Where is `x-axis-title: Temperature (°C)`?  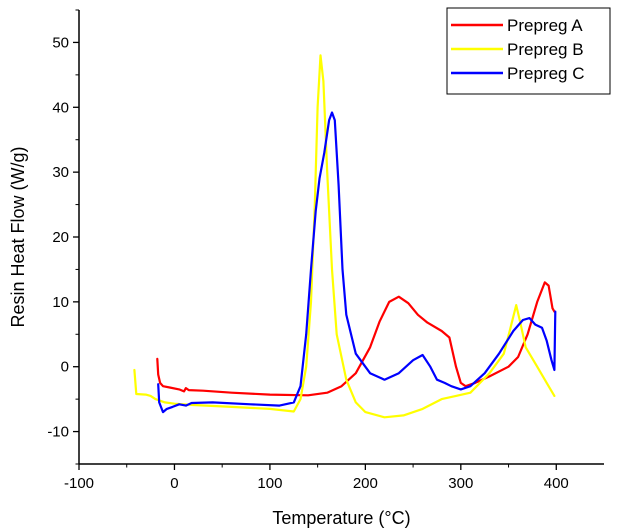
x-axis-title: Temperature (°C) is located at coordinates (341, 518).